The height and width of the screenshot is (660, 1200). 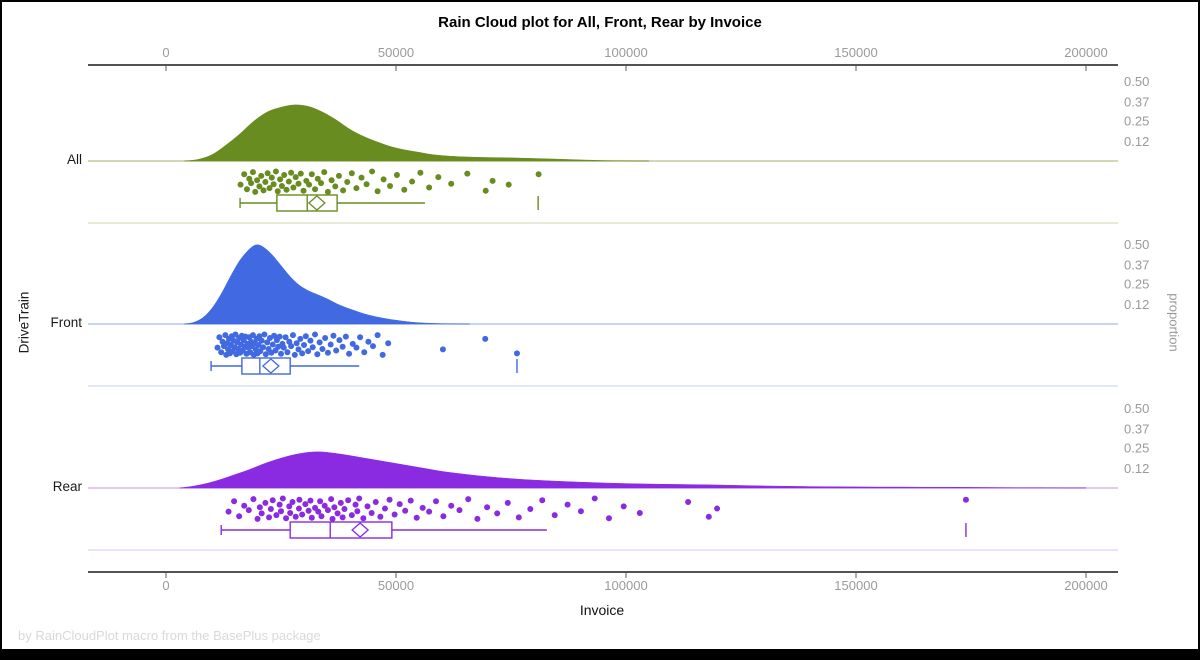 What do you see at coordinates (66, 322) in the screenshot?
I see `category-label-front: Front` at bounding box center [66, 322].